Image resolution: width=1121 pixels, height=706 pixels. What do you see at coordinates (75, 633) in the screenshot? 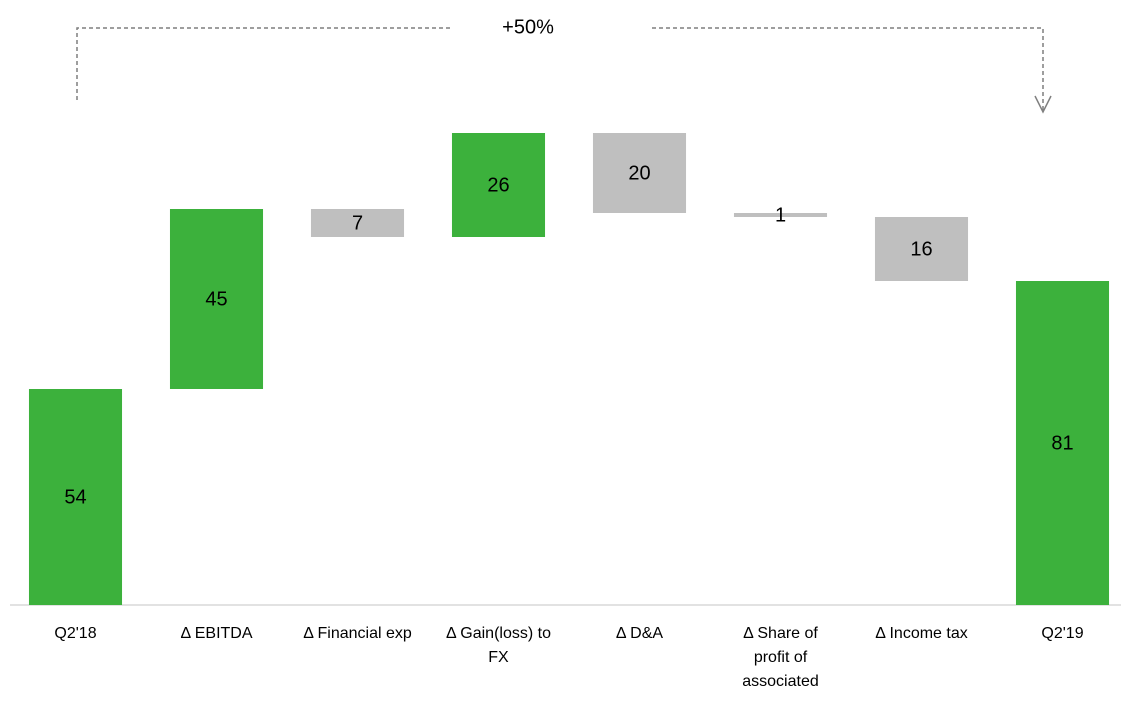
I see `x-tick-label: Q2'18` at bounding box center [75, 633].